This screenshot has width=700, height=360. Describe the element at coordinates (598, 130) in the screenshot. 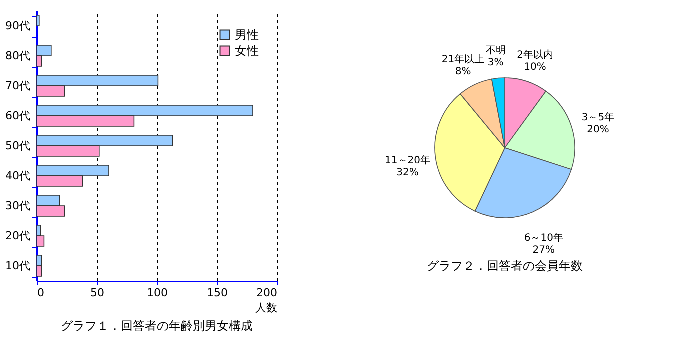

I see `data-label: 20%` at that location.